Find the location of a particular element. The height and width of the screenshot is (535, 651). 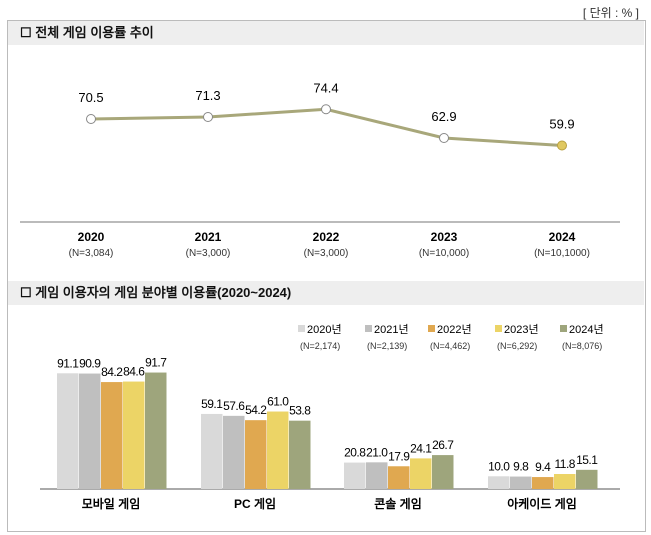

category-label: 콘솔 게임 is located at coordinates (398, 504).